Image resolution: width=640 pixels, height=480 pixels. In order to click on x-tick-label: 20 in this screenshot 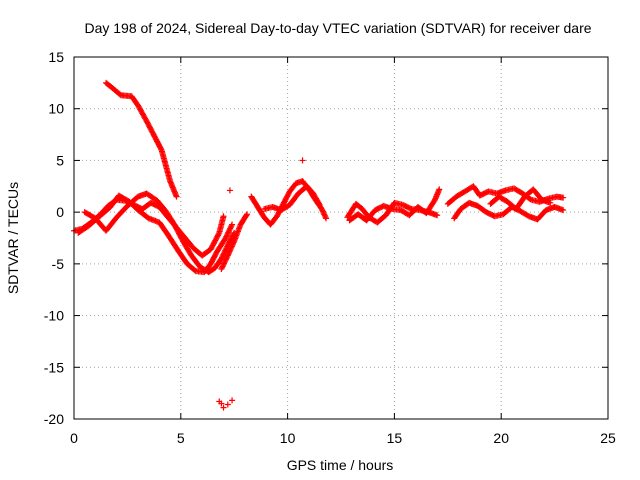, I will do `click(501, 438)`.